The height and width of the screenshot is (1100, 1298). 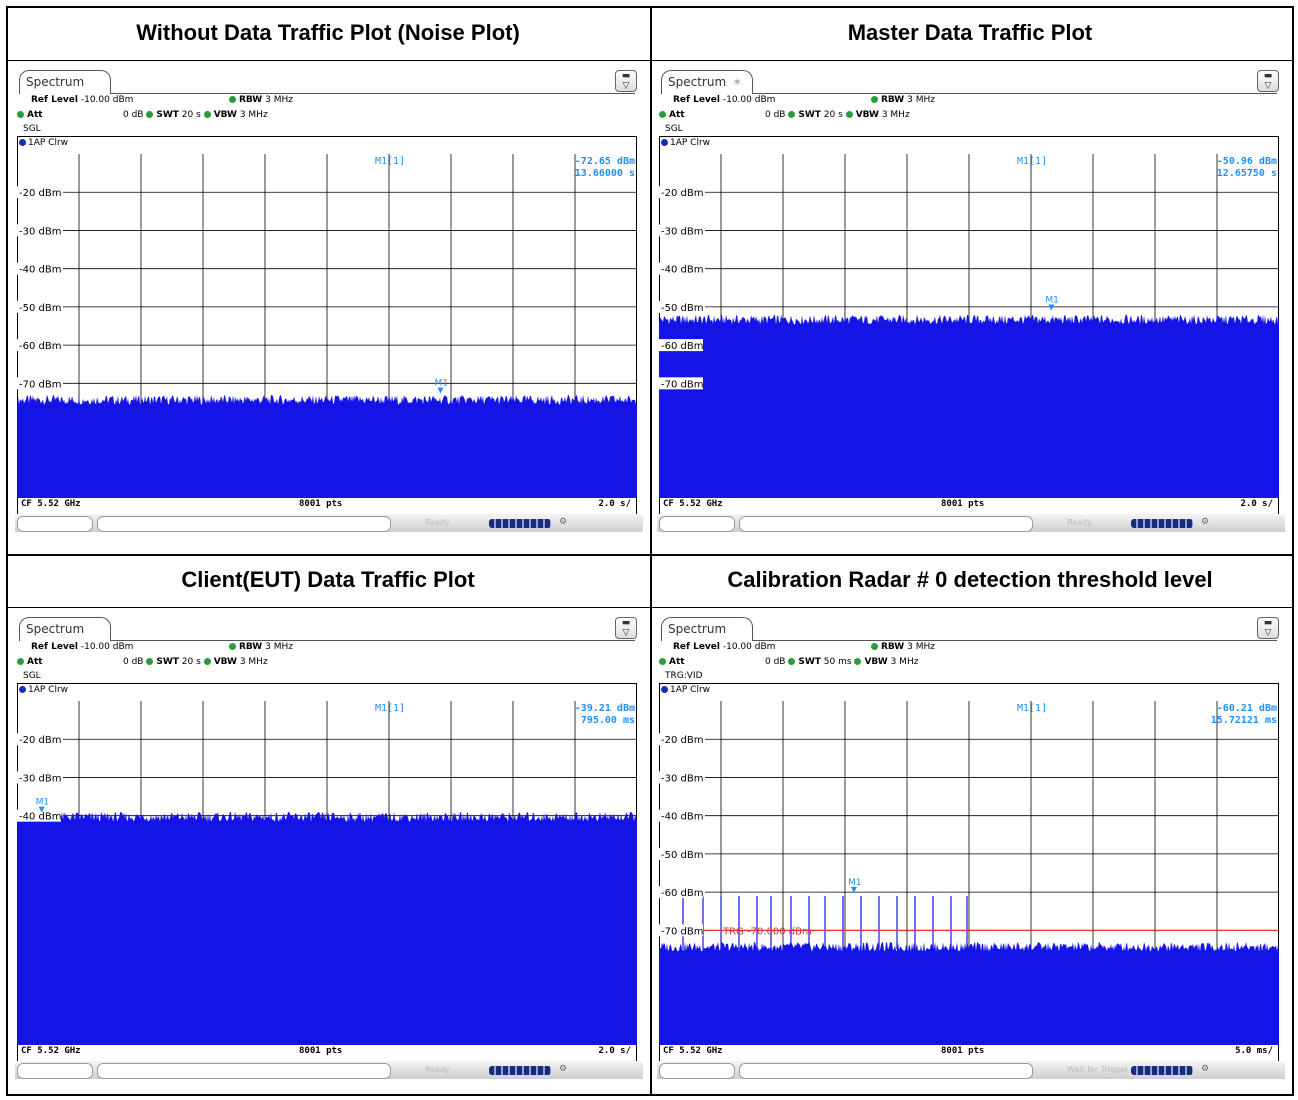 What do you see at coordinates (1244, 715) in the screenshot?
I see `marker-readout-values: -60.21 dBm 15.72121 ms` at bounding box center [1244, 715].